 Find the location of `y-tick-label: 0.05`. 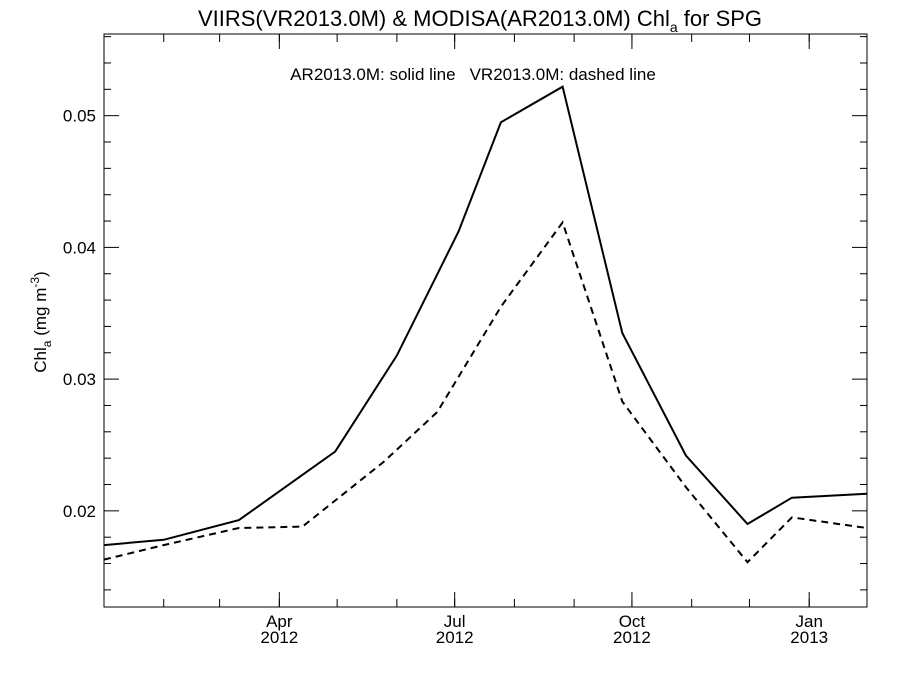

y-tick-label: 0.05 is located at coordinates (79, 116).